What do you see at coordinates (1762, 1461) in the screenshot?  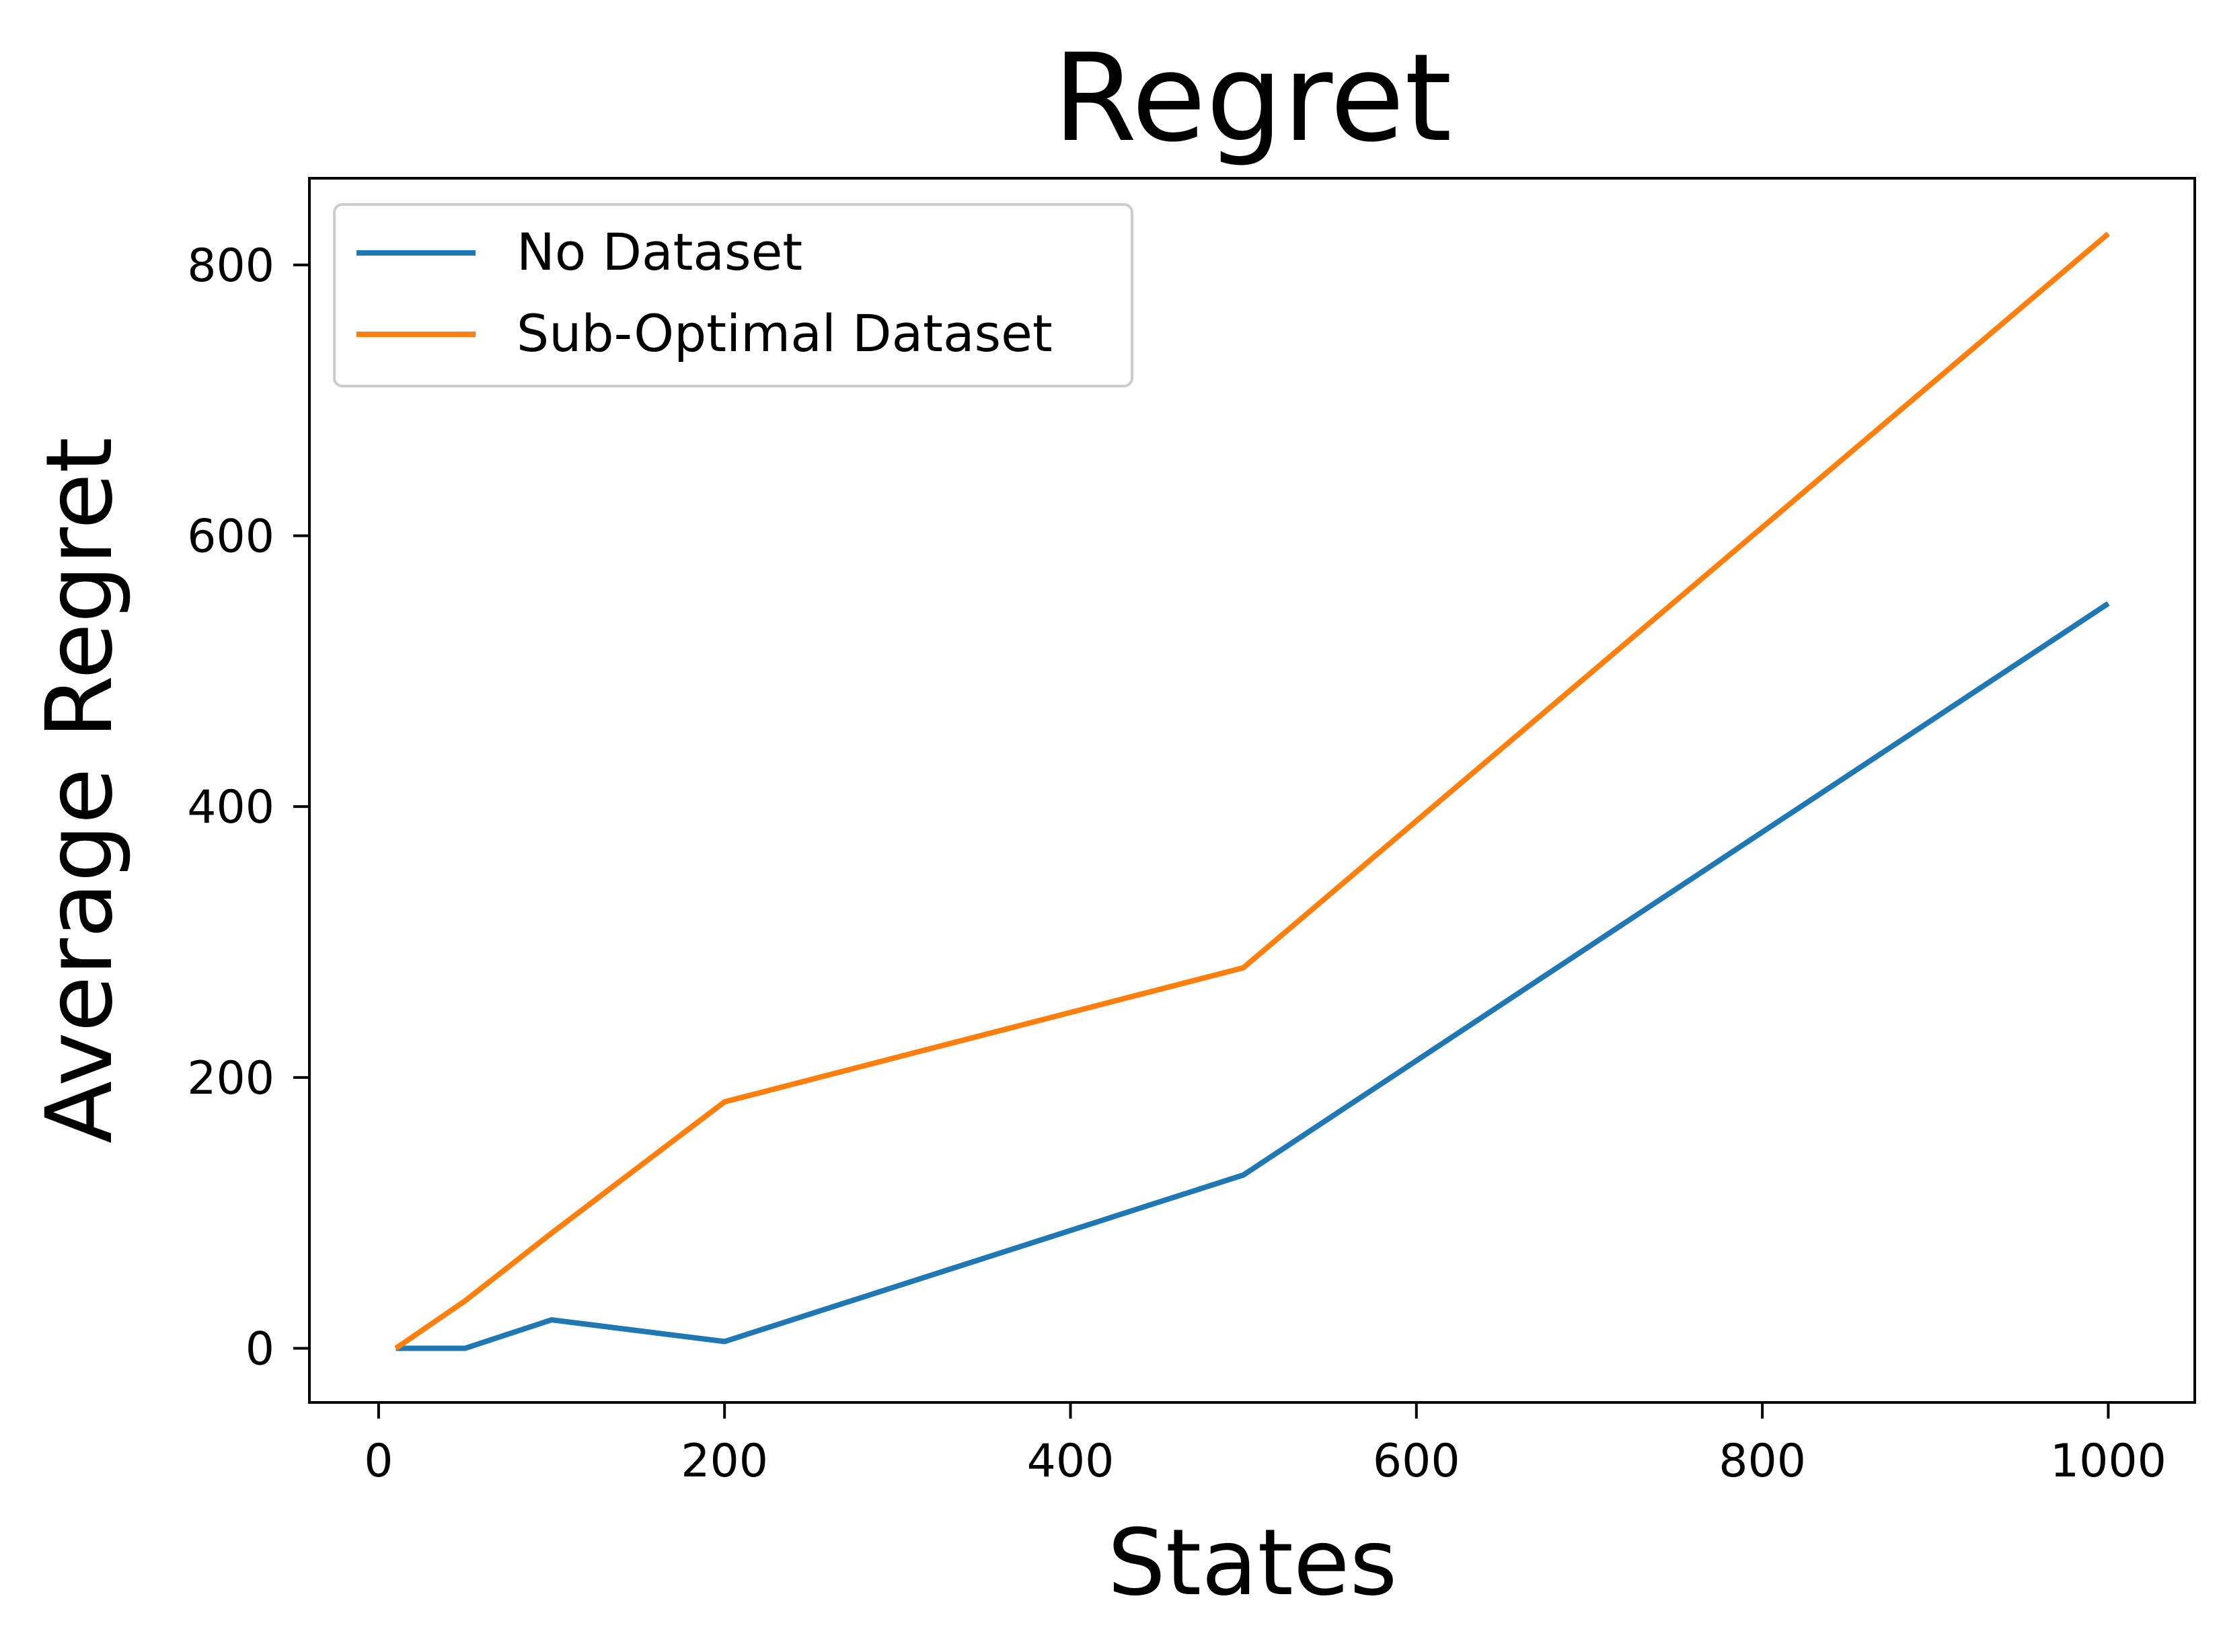 I see `x-tick-label: 800` at bounding box center [1762, 1461].